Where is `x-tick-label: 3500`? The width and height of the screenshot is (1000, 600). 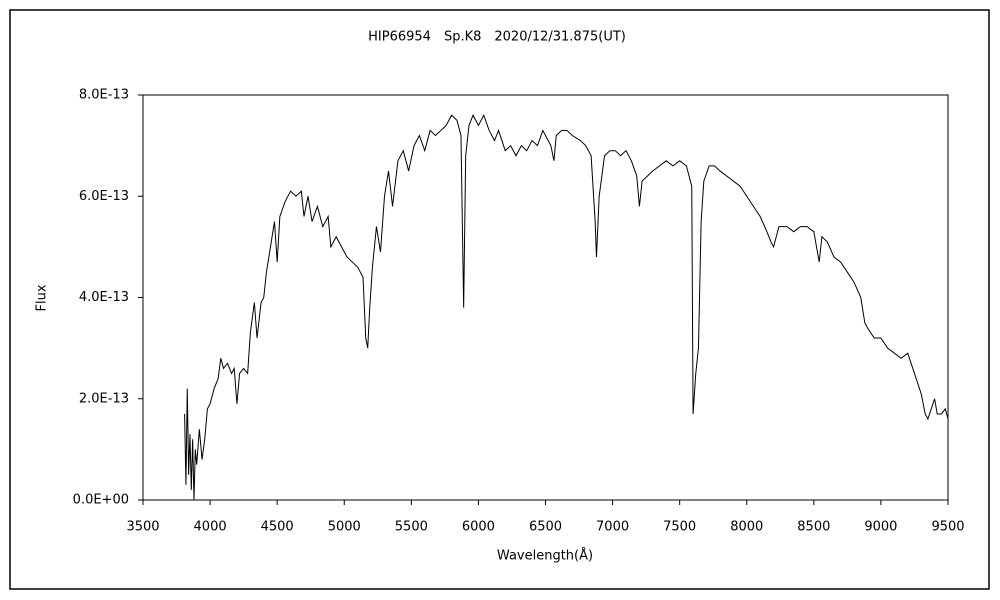 x-tick-label: 3500 is located at coordinates (142, 527).